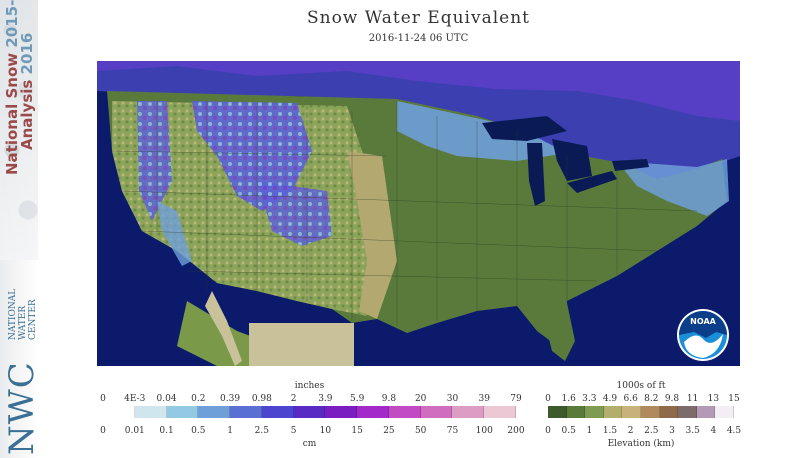 Image resolution: width=801 pixels, height=458 pixels. I want to click on tick-label: 3.5, so click(692, 431).